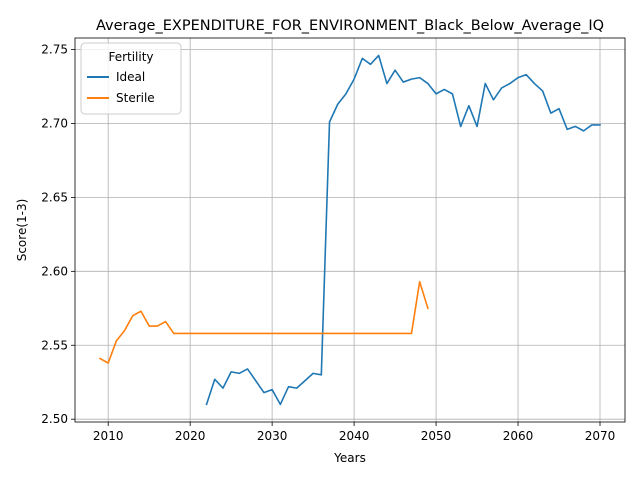 This screenshot has height=484, width=640. I want to click on x-axis-ticks: 2010 2020 2030 2040 2050 2060 2070, so click(354, 432).